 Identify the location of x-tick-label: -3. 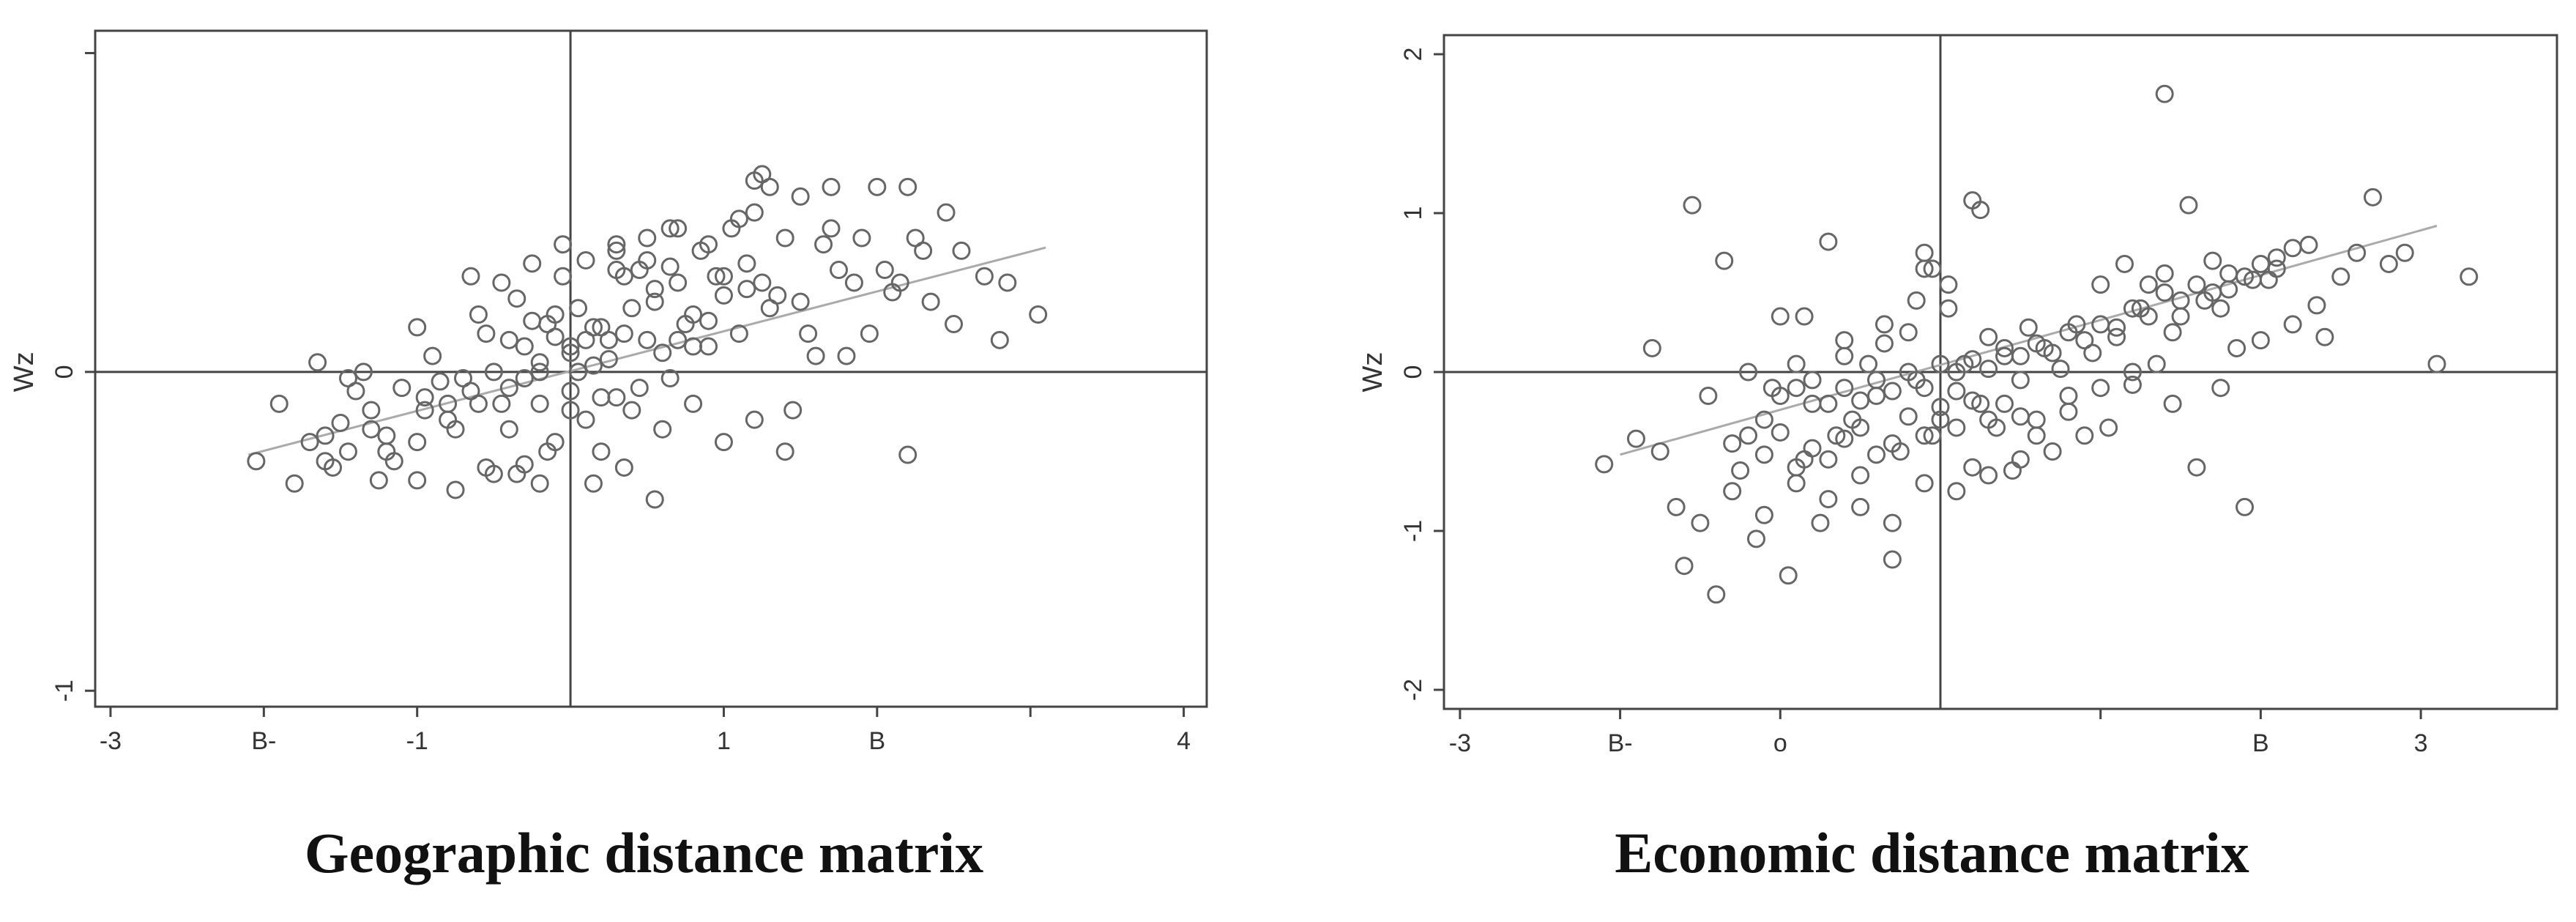
(111, 741).